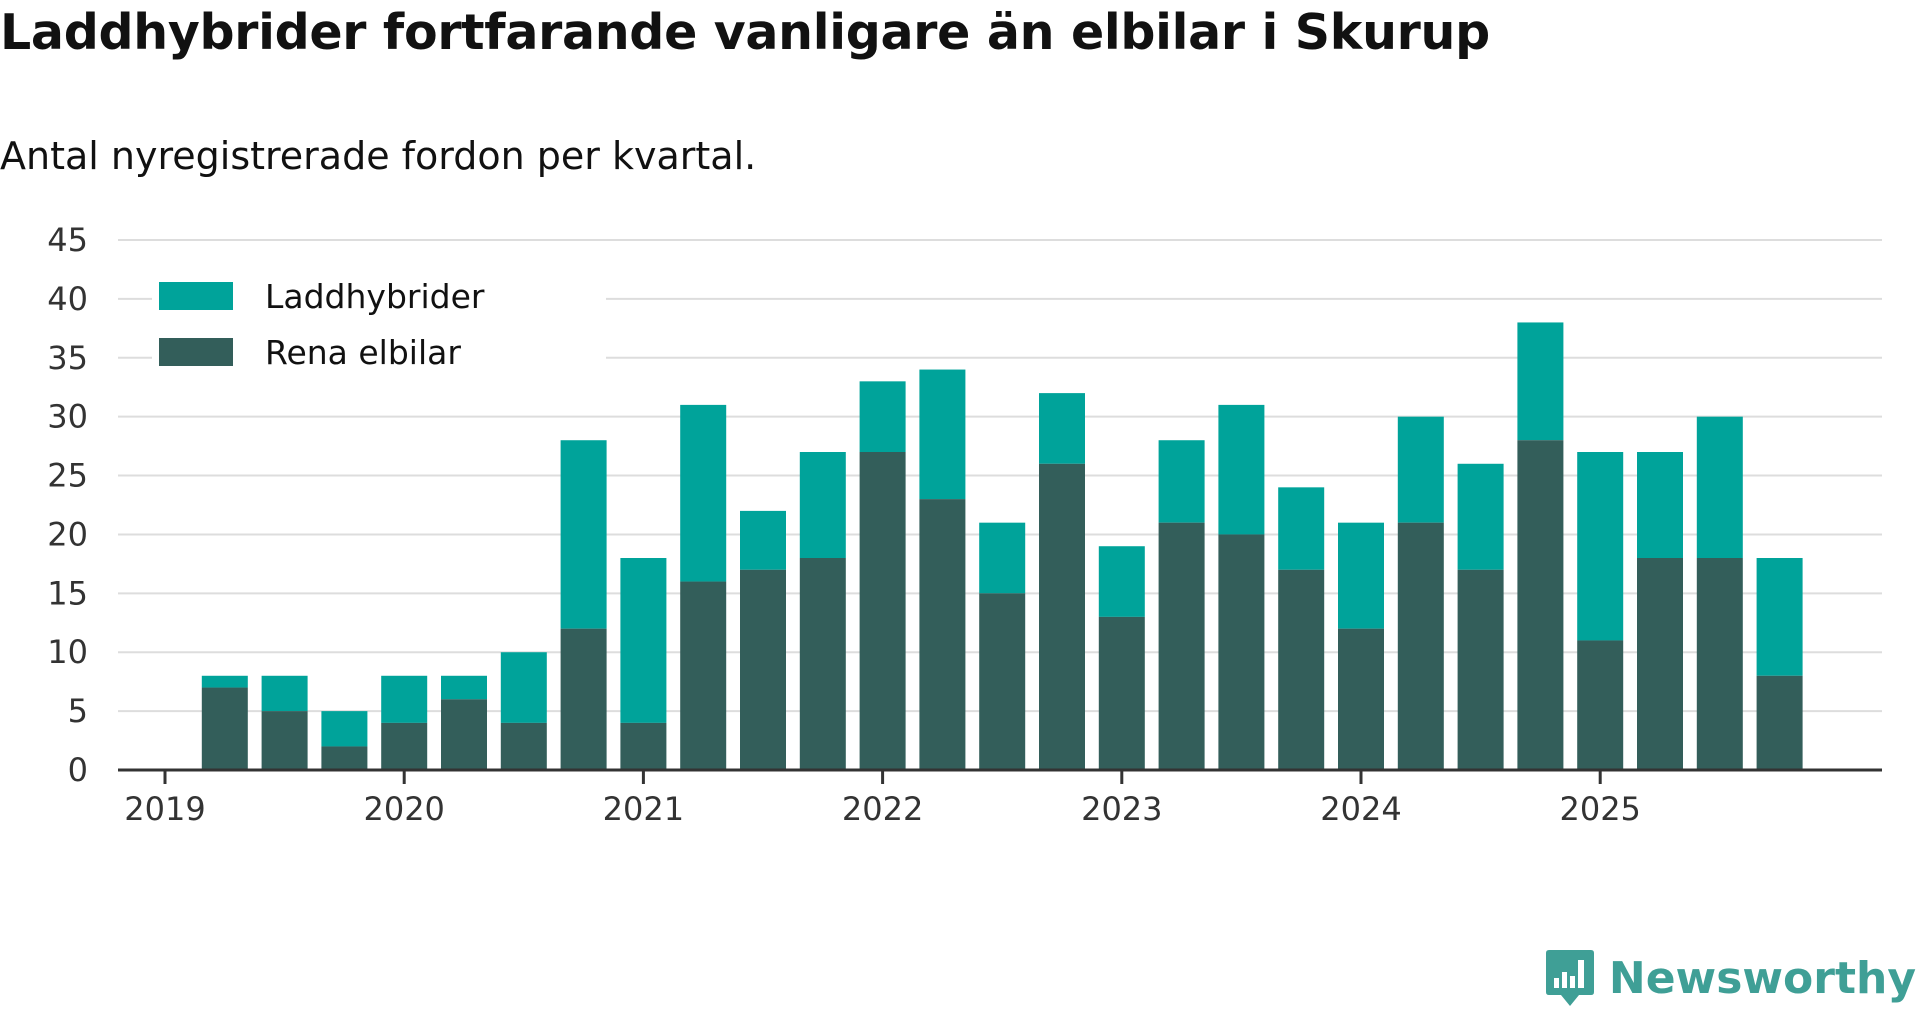  What do you see at coordinates (67, 358) in the screenshot?
I see `y-tick-label: 35` at bounding box center [67, 358].